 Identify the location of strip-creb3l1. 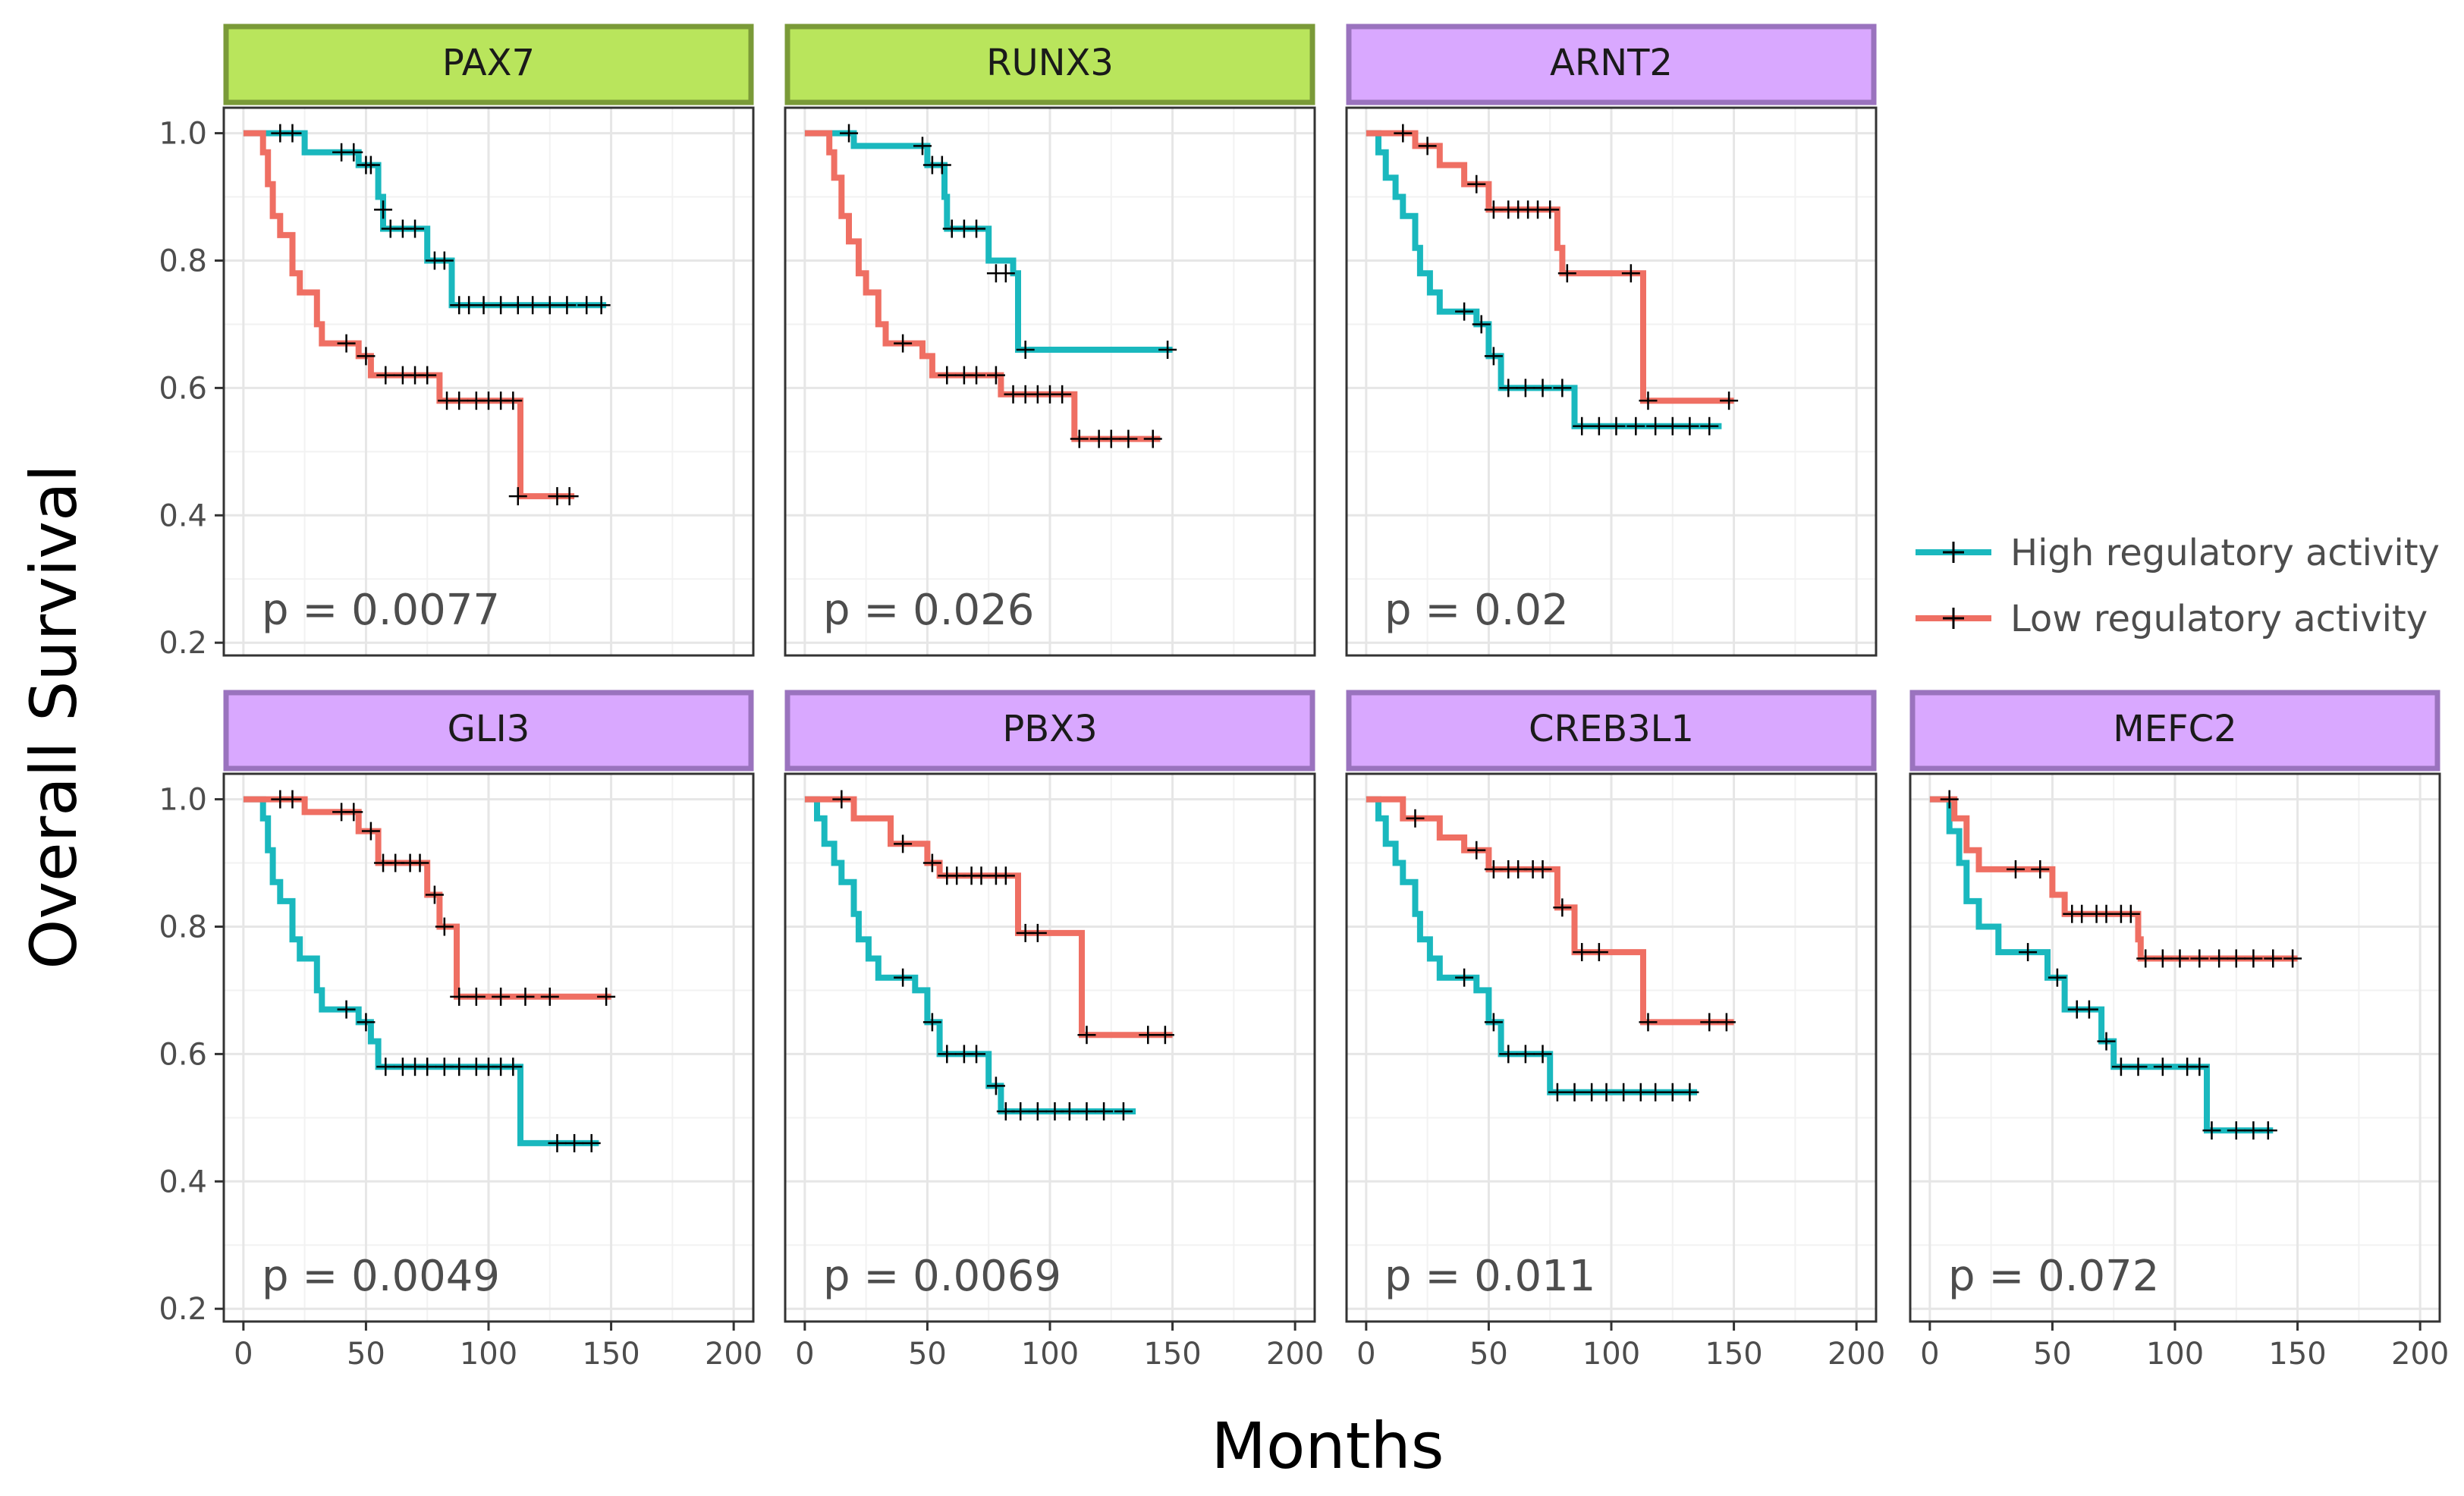
(1611, 731).